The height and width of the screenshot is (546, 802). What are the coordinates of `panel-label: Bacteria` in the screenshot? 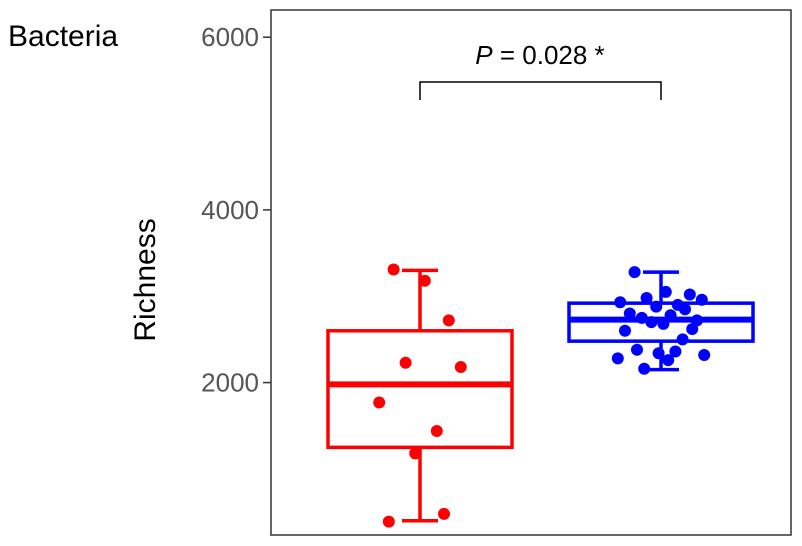 It's located at (63, 36).